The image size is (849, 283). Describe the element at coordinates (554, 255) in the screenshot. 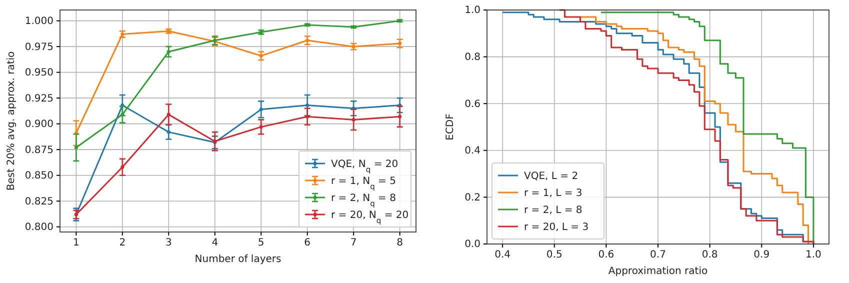

I see `x-tick-label: 0.5` at that location.